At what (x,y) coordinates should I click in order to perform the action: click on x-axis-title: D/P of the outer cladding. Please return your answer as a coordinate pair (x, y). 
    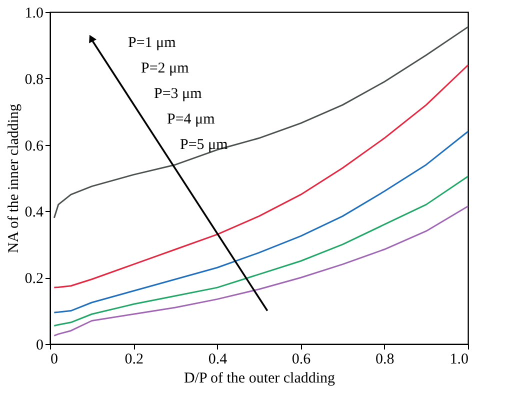
    Looking at the image, I should click on (260, 378).